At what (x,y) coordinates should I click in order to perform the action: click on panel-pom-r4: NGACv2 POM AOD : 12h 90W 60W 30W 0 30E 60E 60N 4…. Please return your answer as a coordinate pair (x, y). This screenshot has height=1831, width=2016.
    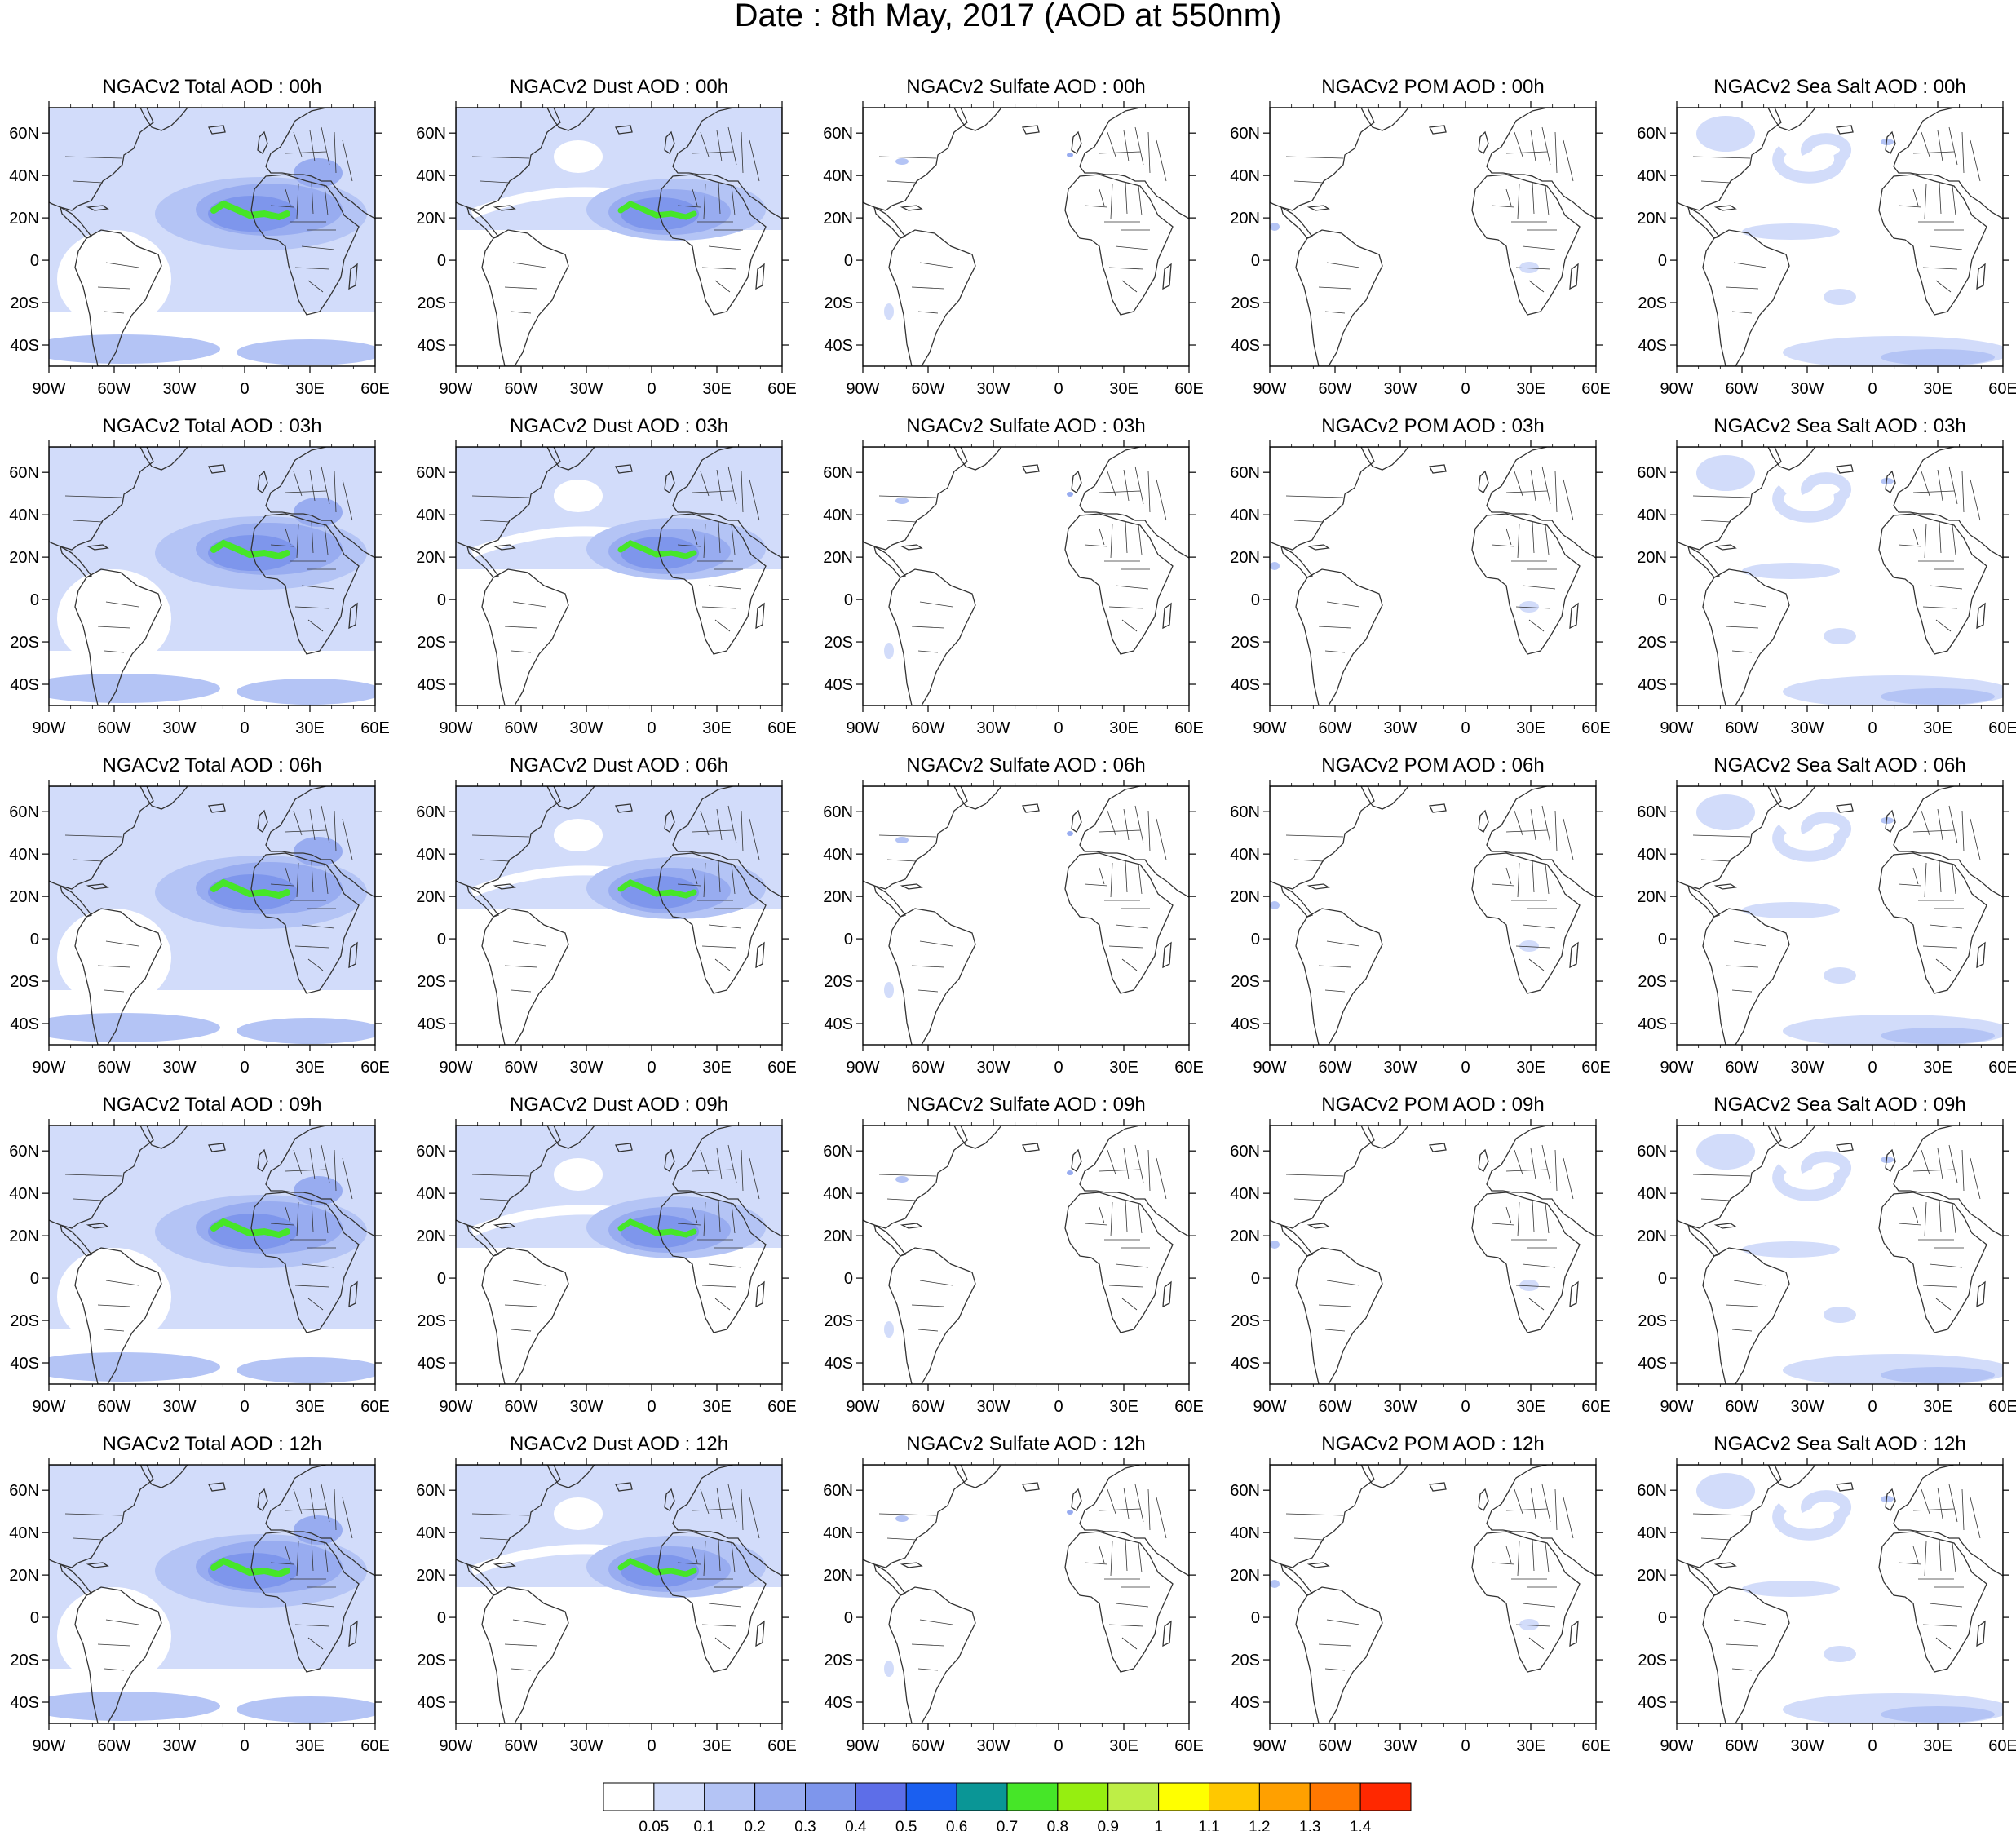
    Looking at the image, I should click on (1420, 1594).